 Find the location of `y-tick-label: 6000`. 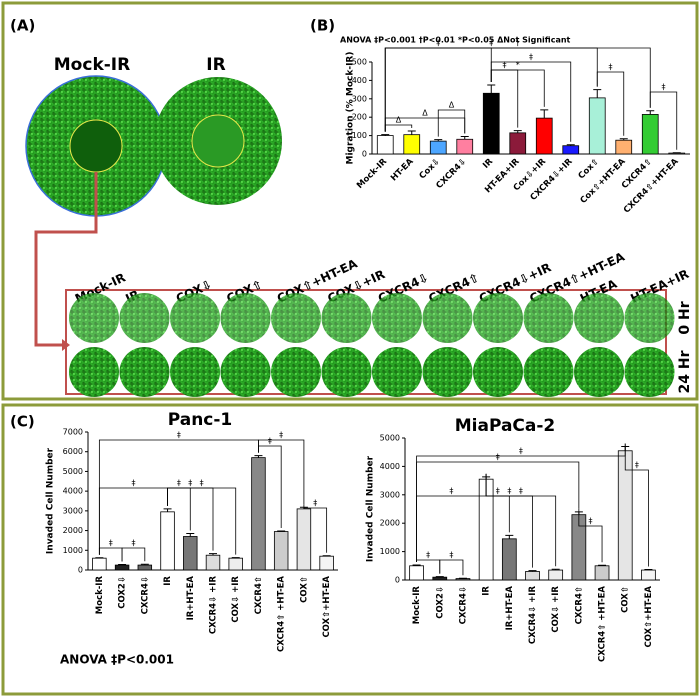

y-tick-label: 6000 is located at coordinates (73, 451).